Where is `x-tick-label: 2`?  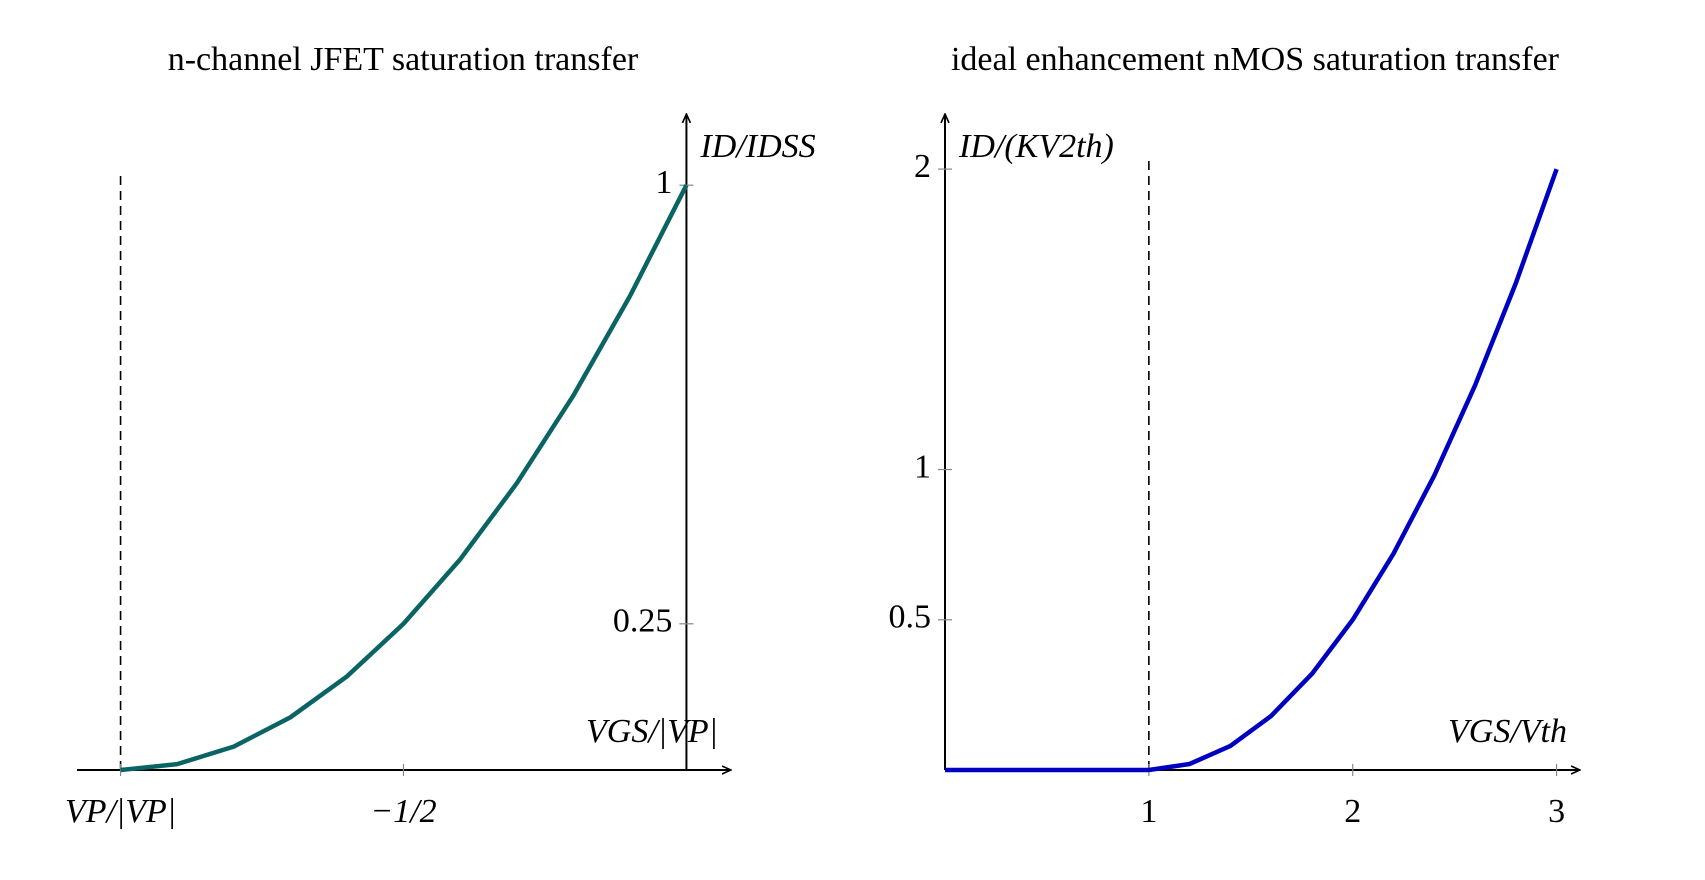 x-tick-label: 2 is located at coordinates (1352, 811).